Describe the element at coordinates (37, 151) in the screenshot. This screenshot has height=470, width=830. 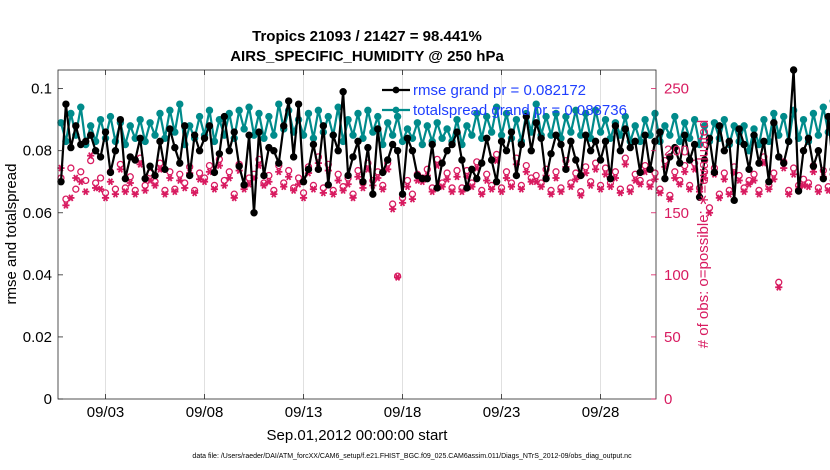
I see `y-tick-label: 0.08` at that location.